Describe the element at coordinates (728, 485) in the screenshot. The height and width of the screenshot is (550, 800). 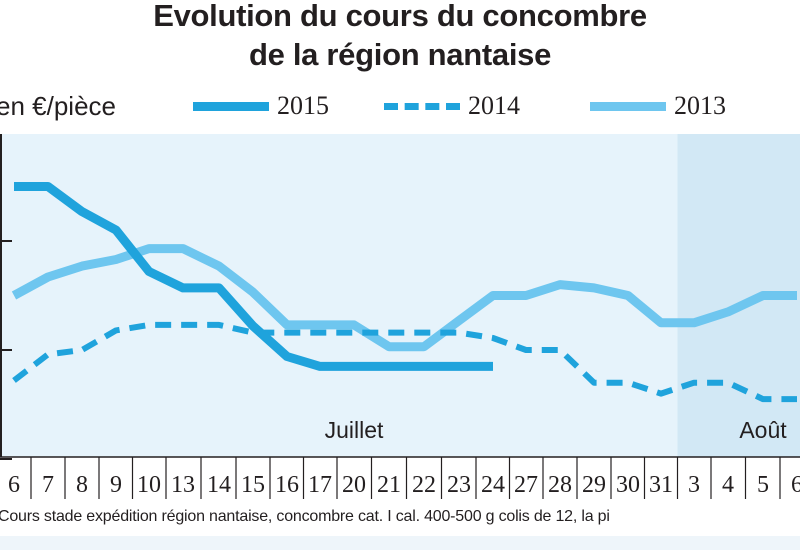
I see `x-tick-label: 4` at that location.